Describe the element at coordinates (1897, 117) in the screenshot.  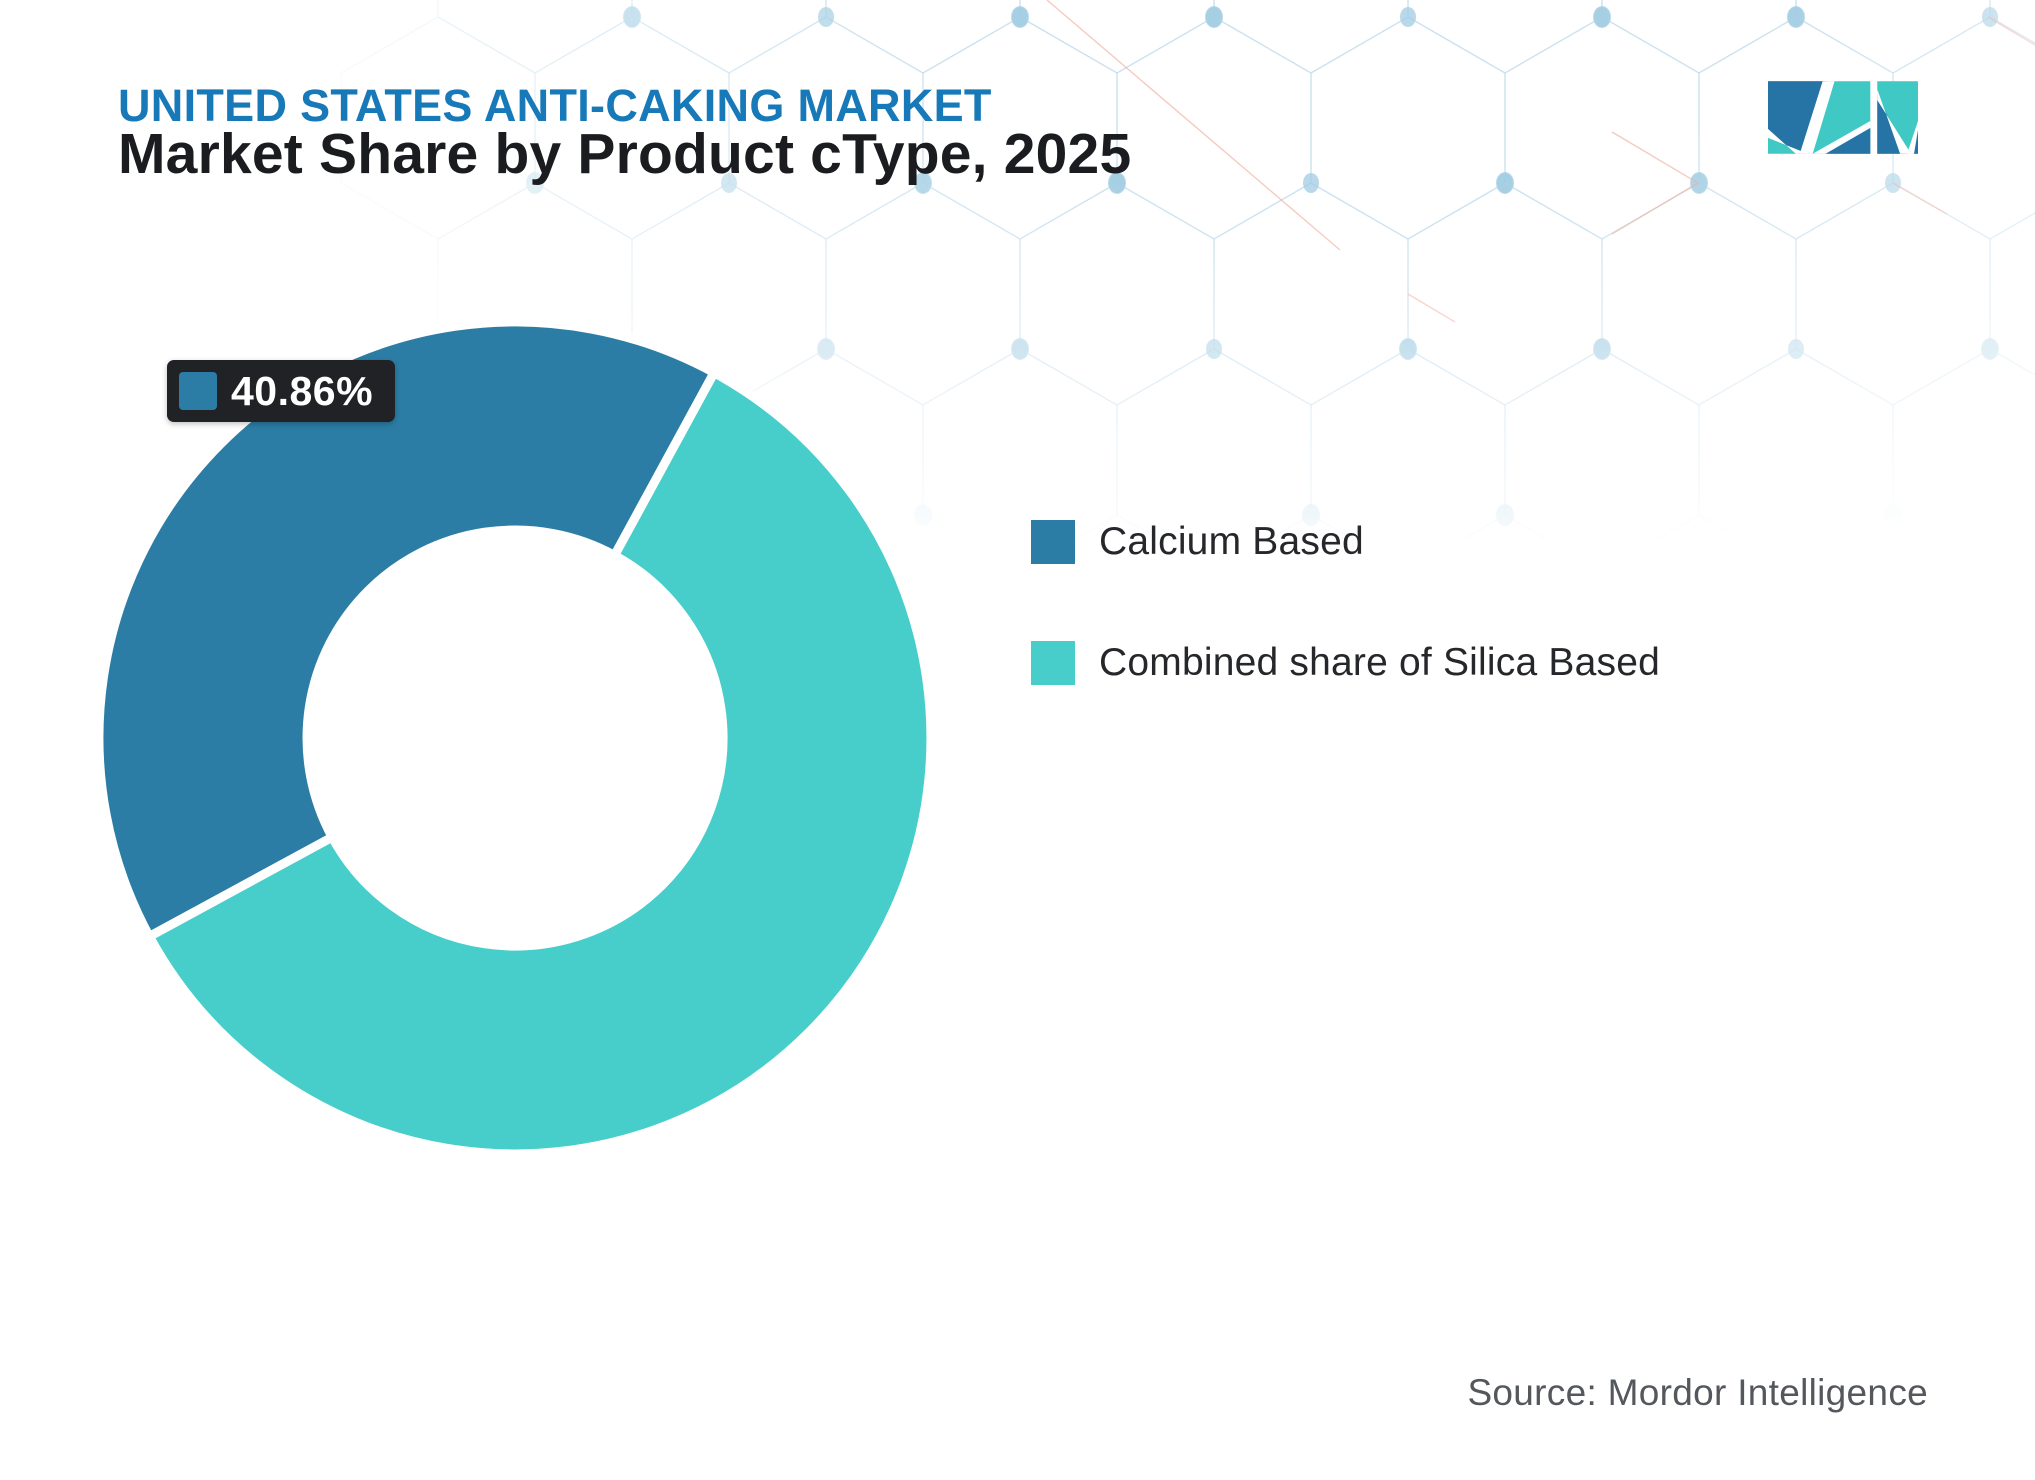
I see `logo-right-block` at that location.